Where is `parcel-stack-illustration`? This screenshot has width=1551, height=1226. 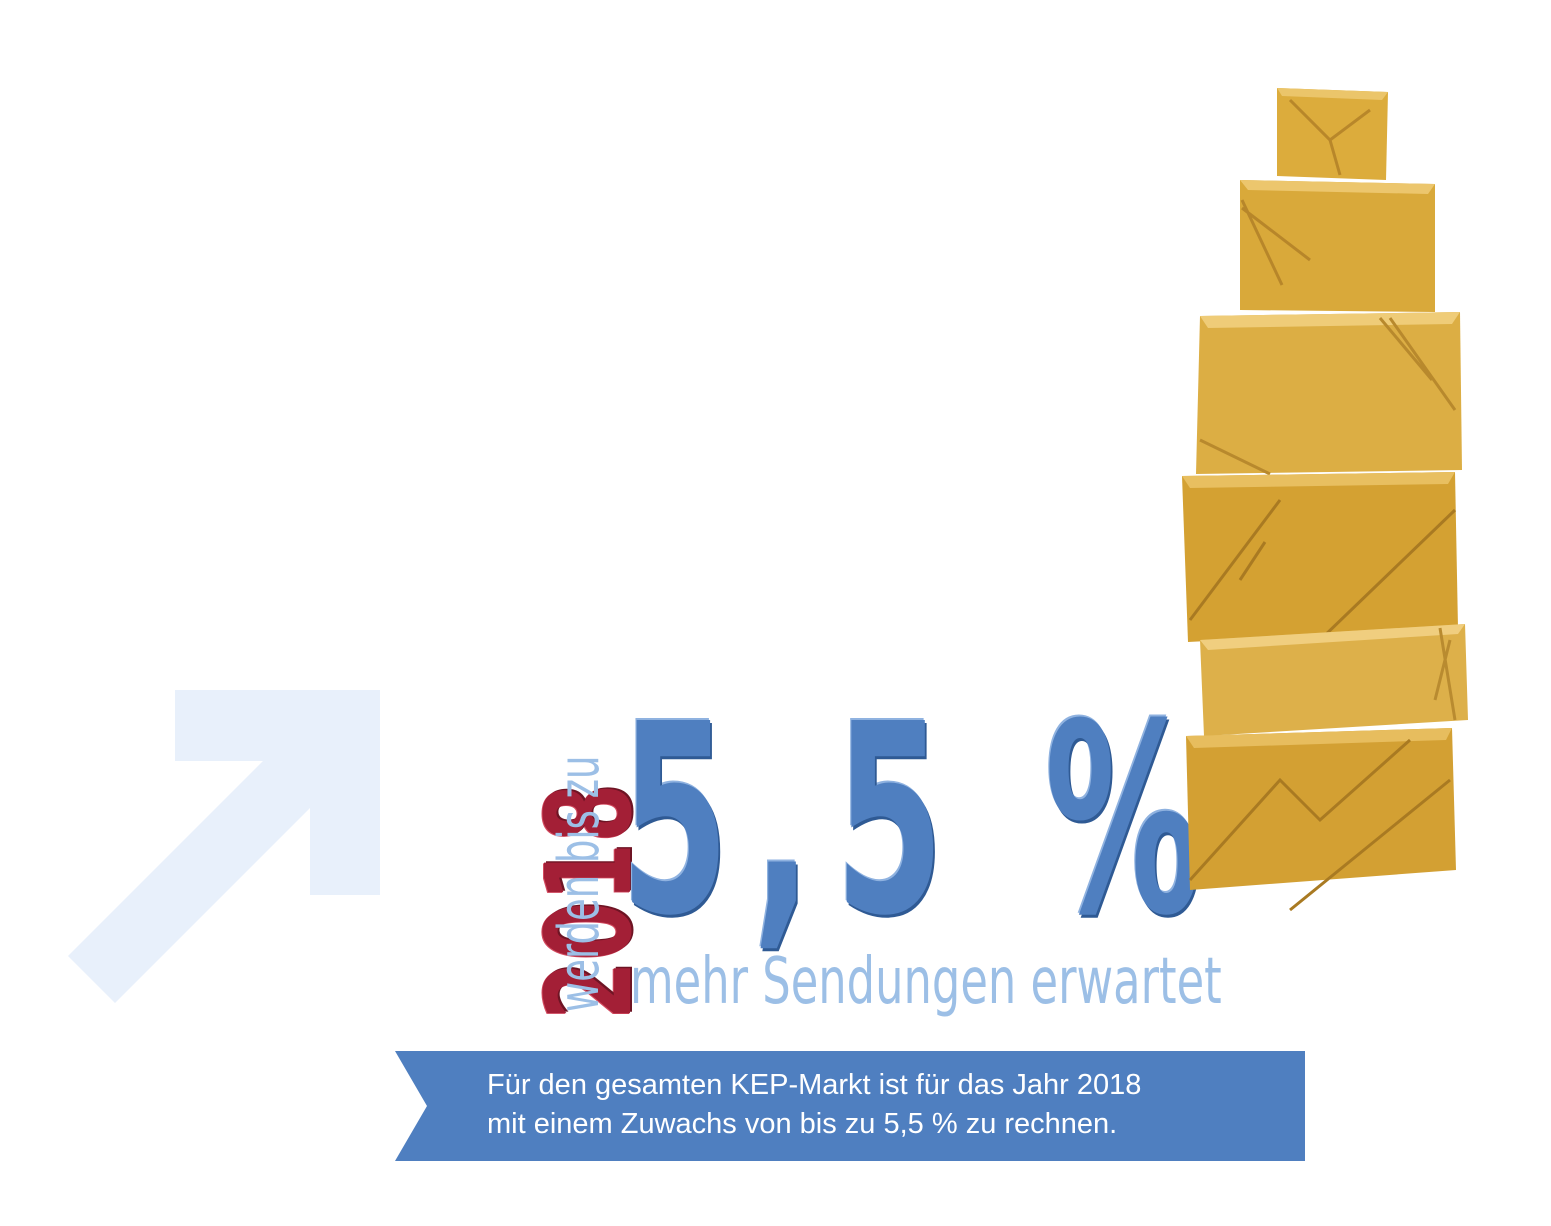 parcel-stack-illustration is located at coordinates (1325, 500).